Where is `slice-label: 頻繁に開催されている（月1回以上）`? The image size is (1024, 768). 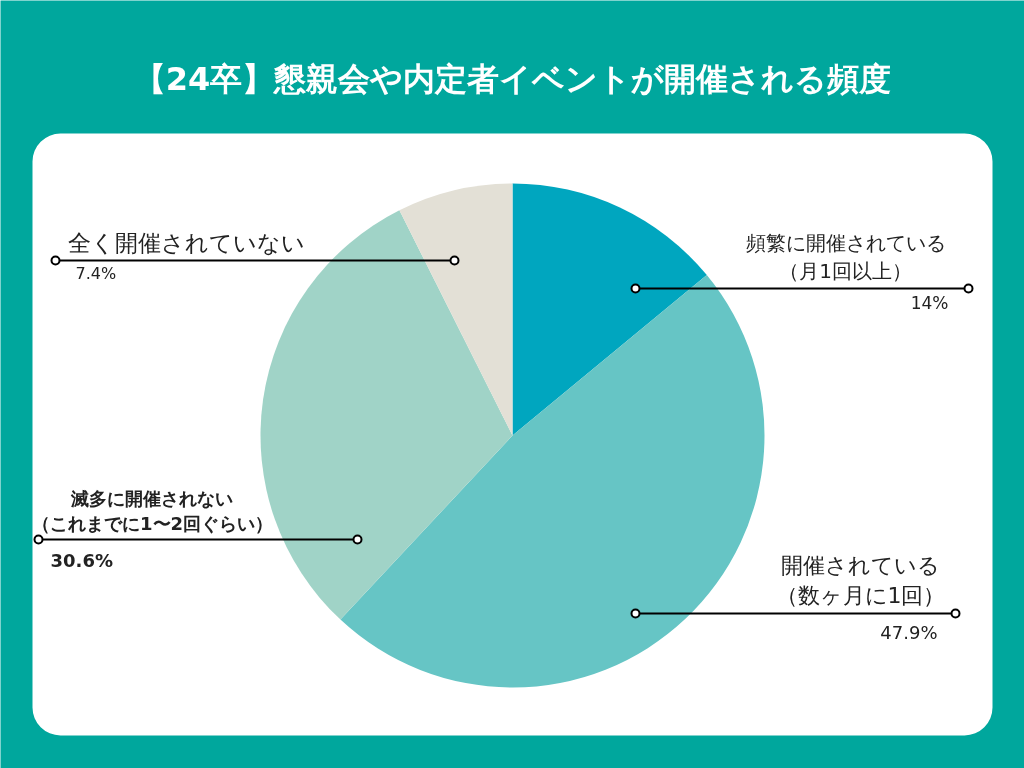
slice-label: 頻繁に開催されている（月1回以上） is located at coordinates (845, 257).